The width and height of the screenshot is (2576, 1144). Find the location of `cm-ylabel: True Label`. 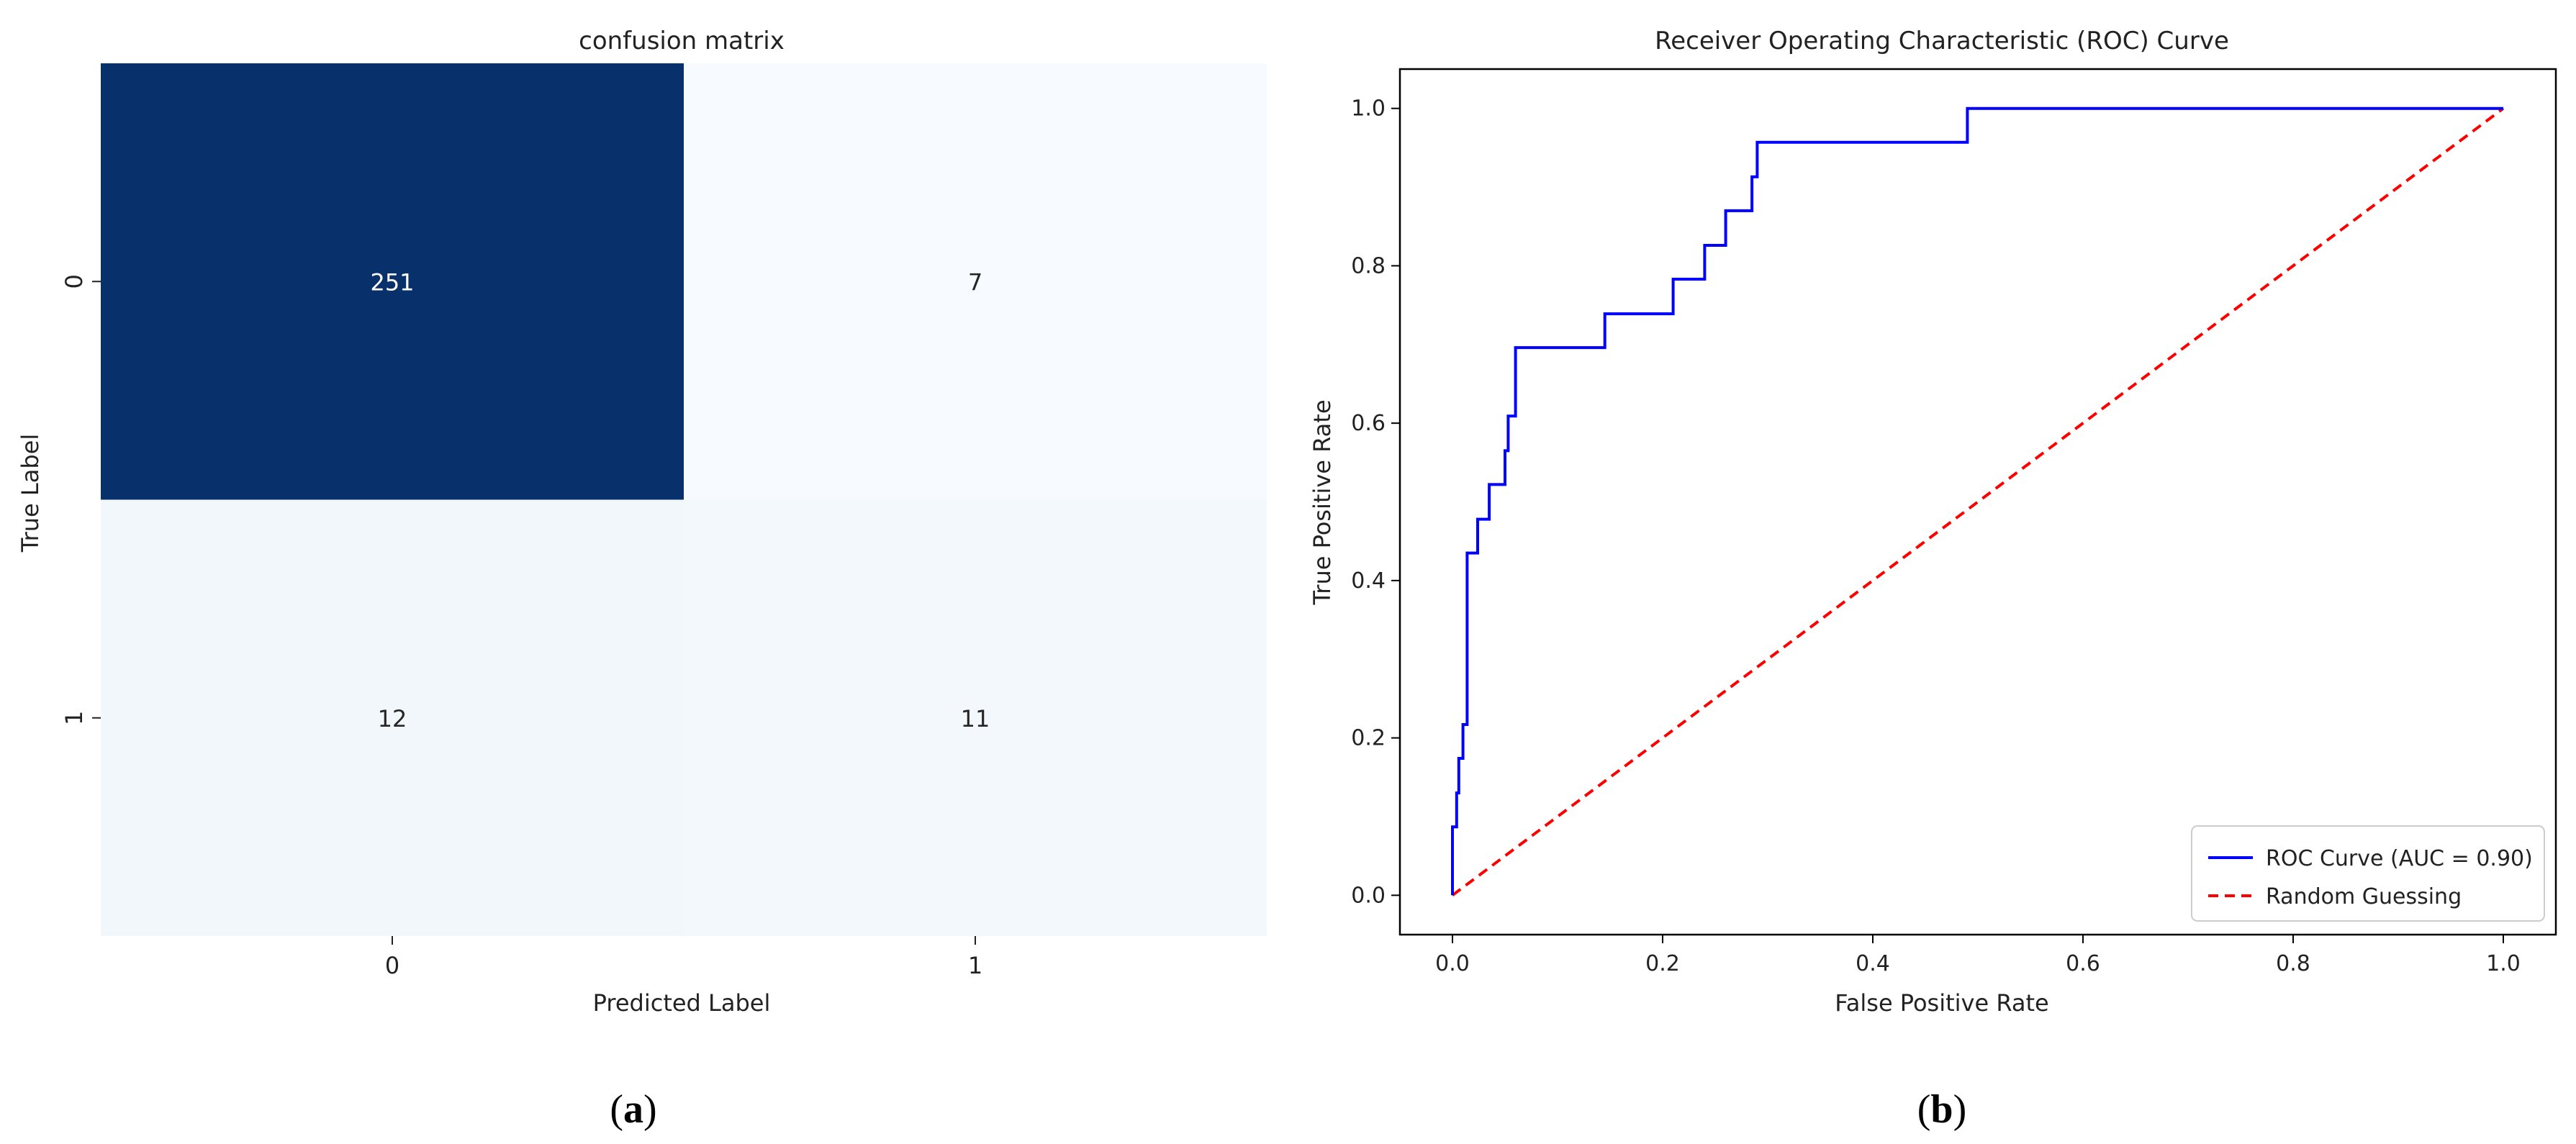

cm-ylabel: True Label is located at coordinates (31, 493).